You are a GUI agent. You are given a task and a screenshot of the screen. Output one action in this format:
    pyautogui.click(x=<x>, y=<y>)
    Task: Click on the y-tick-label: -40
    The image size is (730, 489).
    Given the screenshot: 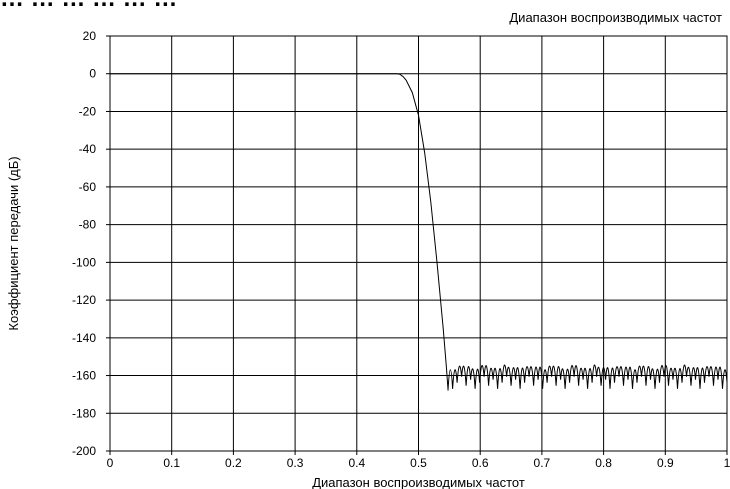 What is the action you would take?
    pyautogui.click(x=88, y=149)
    